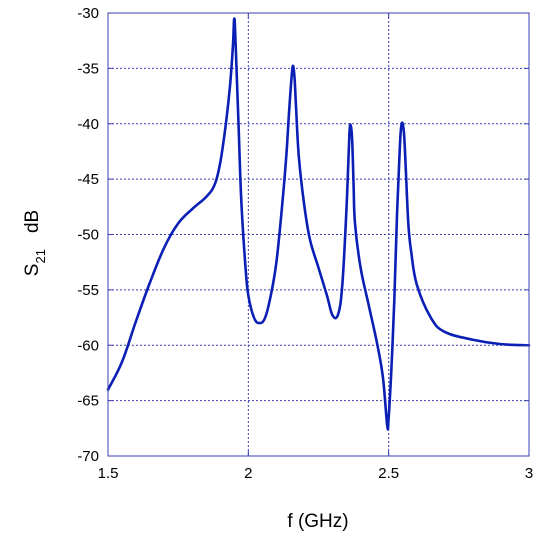 The image size is (550, 543). I want to click on x-tick-labels: 1.5 2 2.5 3, so click(316, 473).